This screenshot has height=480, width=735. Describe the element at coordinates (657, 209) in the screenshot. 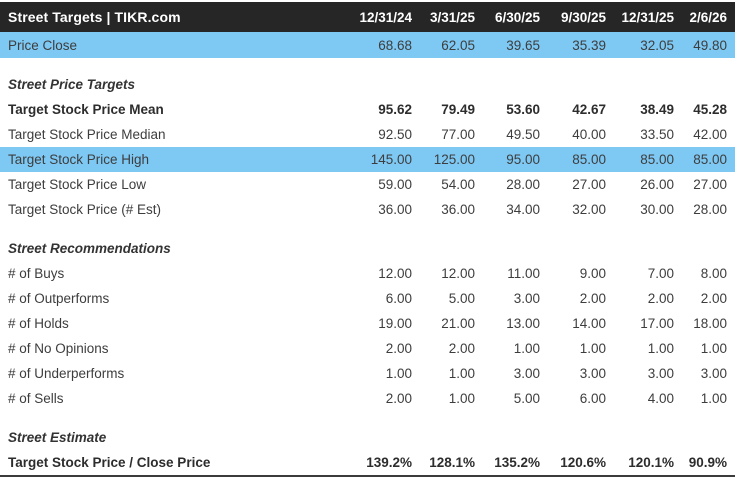

I see `cell-value: 30.00` at that location.